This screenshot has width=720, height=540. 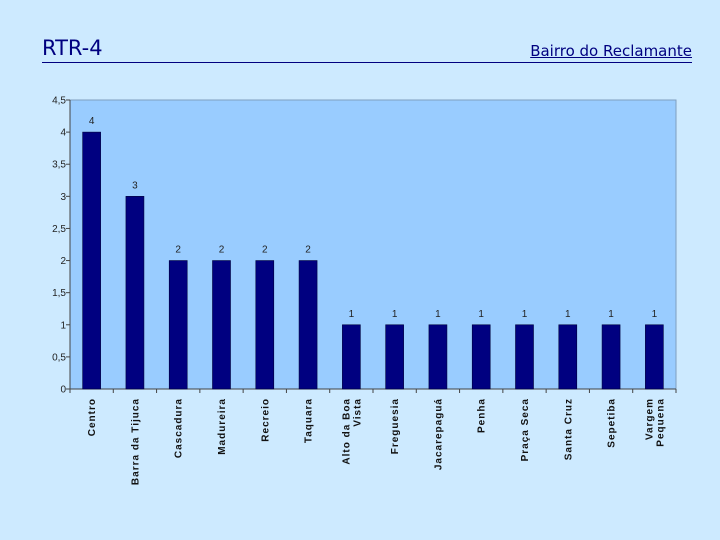 I want to click on x-tick-label: Recreio, so click(x=265, y=420).